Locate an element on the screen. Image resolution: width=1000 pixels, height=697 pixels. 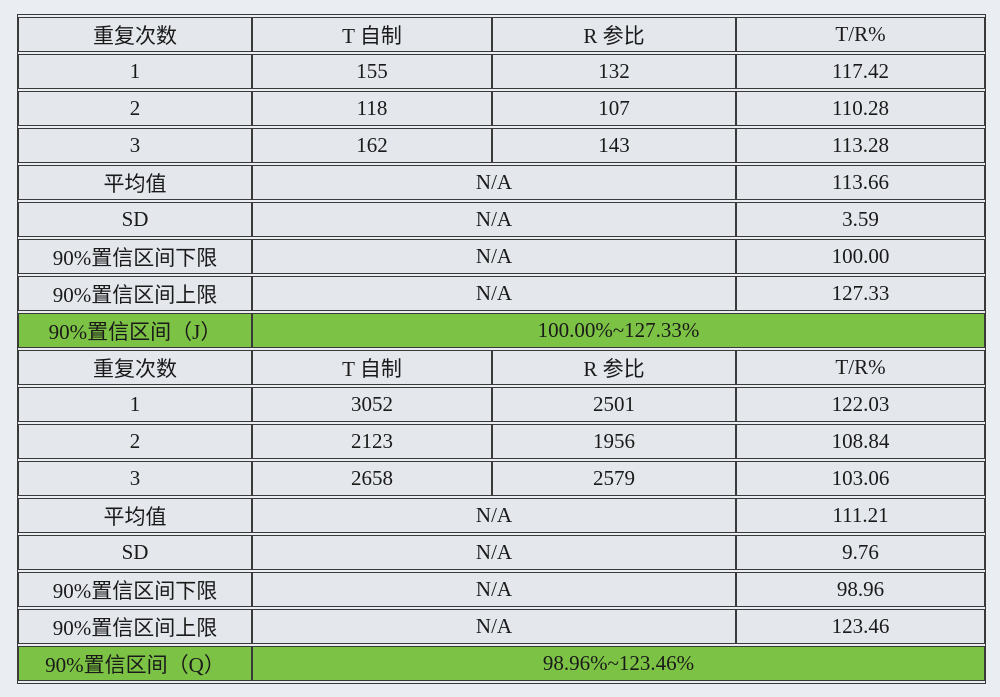
data-cell: 2658 is located at coordinates (372, 478).